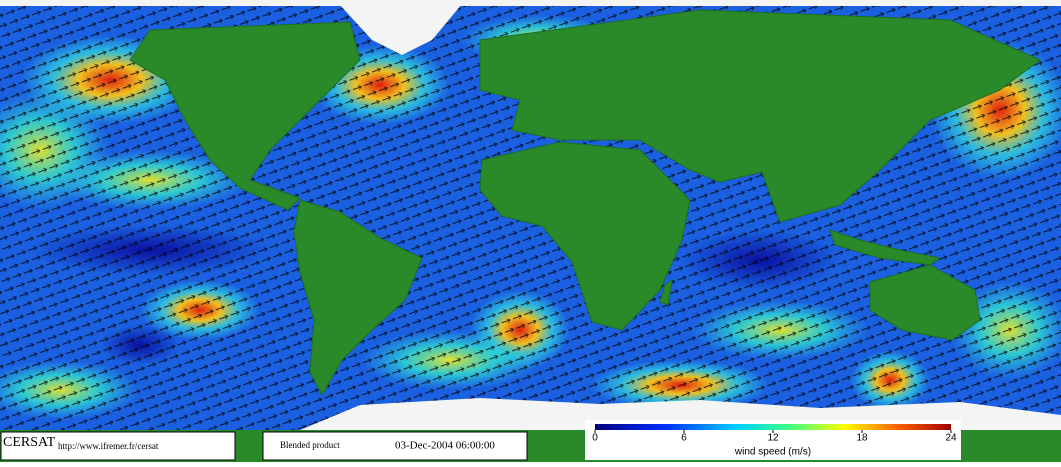  What do you see at coordinates (684, 438) in the screenshot?
I see `colorbar-tick-label: 6` at bounding box center [684, 438].